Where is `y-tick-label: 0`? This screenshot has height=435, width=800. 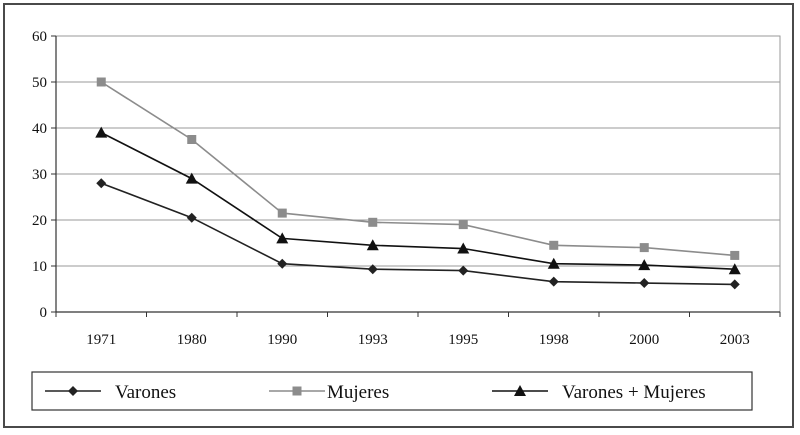 y-tick-label: 0 is located at coordinates (44, 313).